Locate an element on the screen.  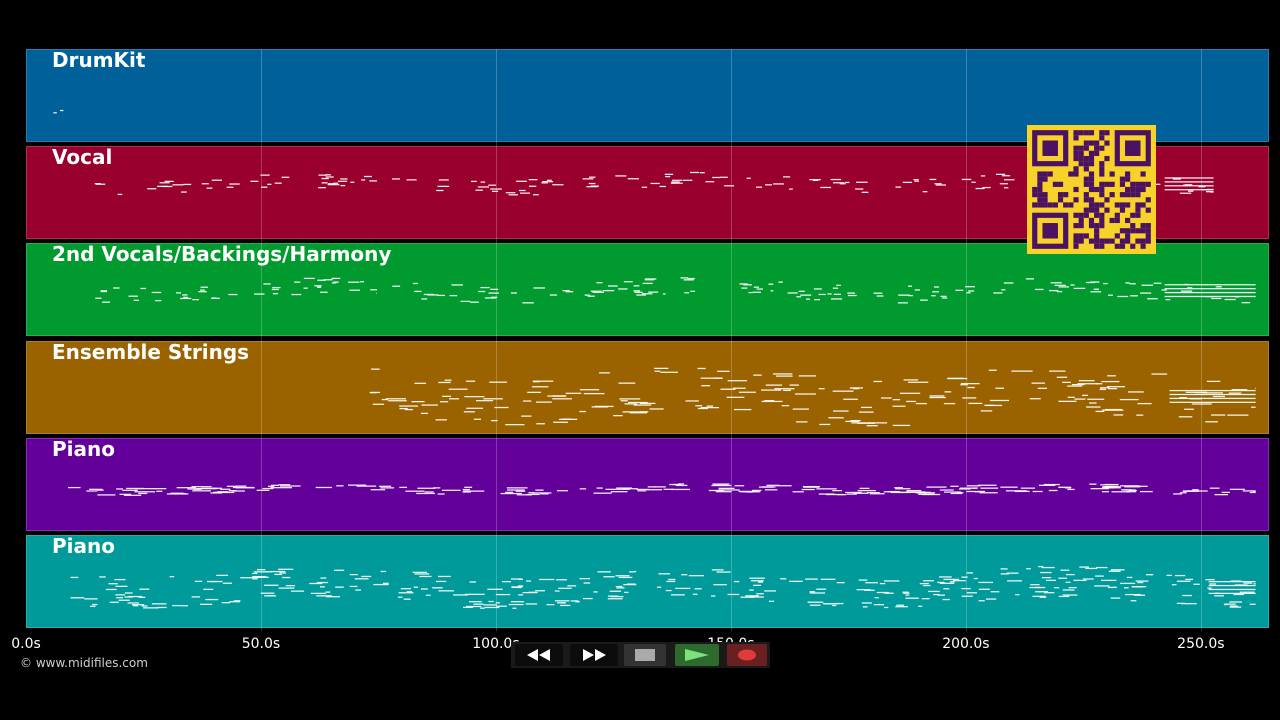
play-button is located at coordinates (697, 655).